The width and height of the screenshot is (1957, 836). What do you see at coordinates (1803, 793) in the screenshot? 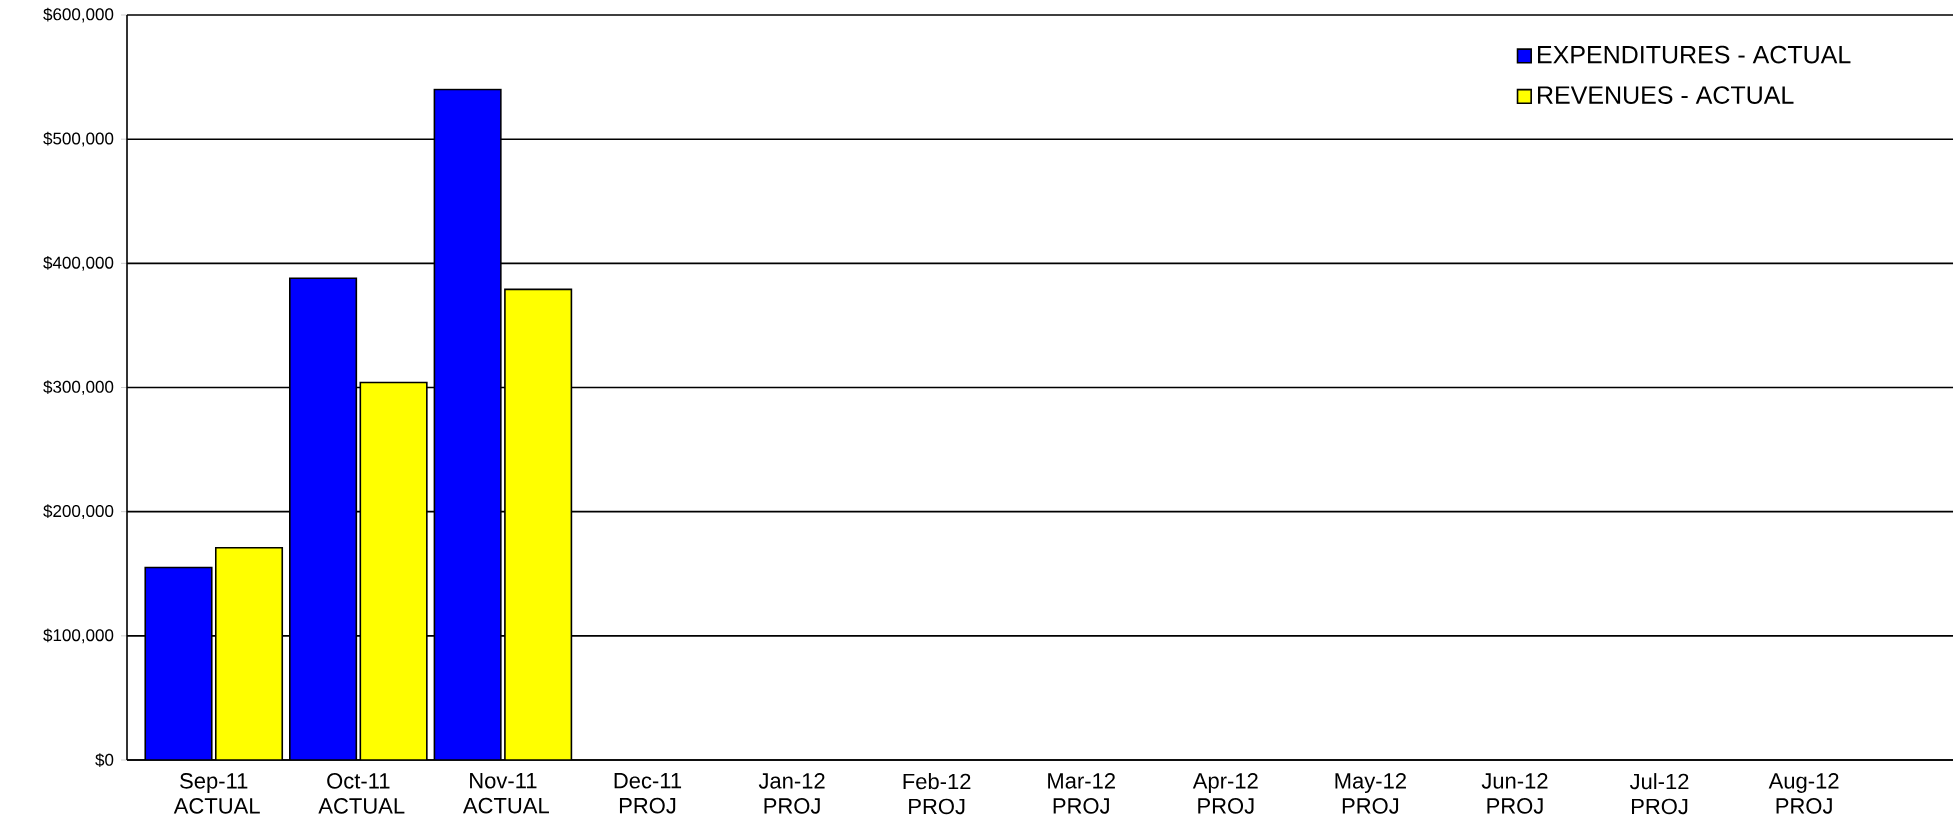
I see `x-tick-label: Aug-12 PROJ` at bounding box center [1803, 793].